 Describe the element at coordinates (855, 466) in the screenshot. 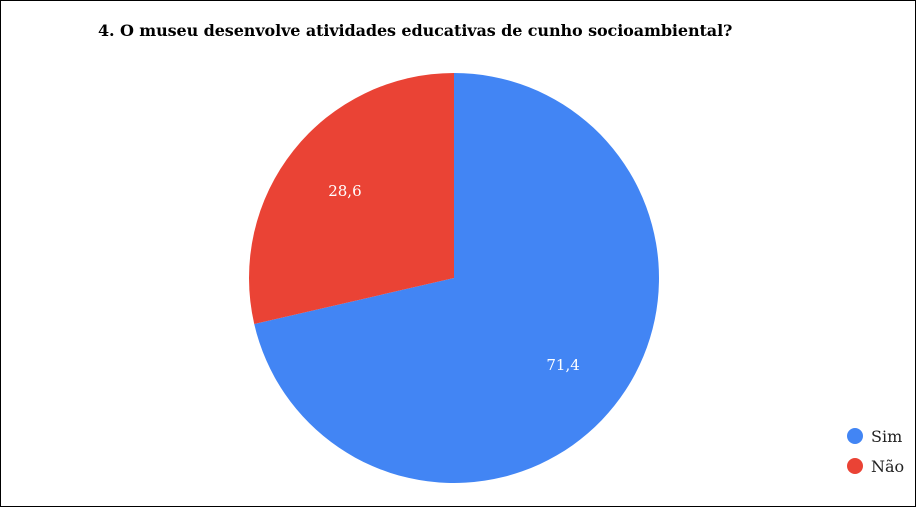

I see `legend-swatch-nao` at that location.